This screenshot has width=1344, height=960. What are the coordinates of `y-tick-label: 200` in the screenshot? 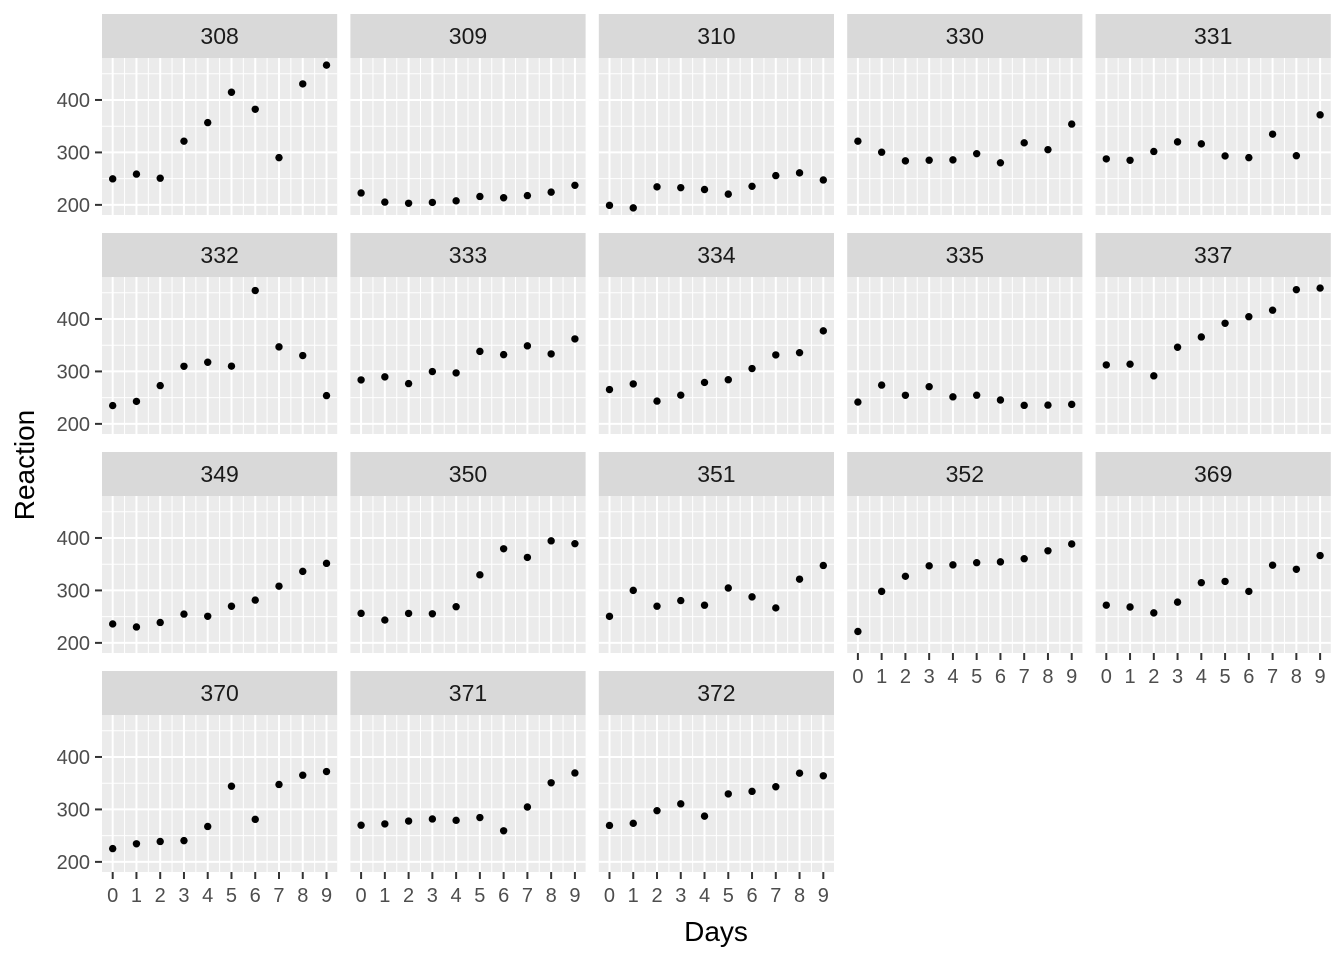 It's located at (73, 425).